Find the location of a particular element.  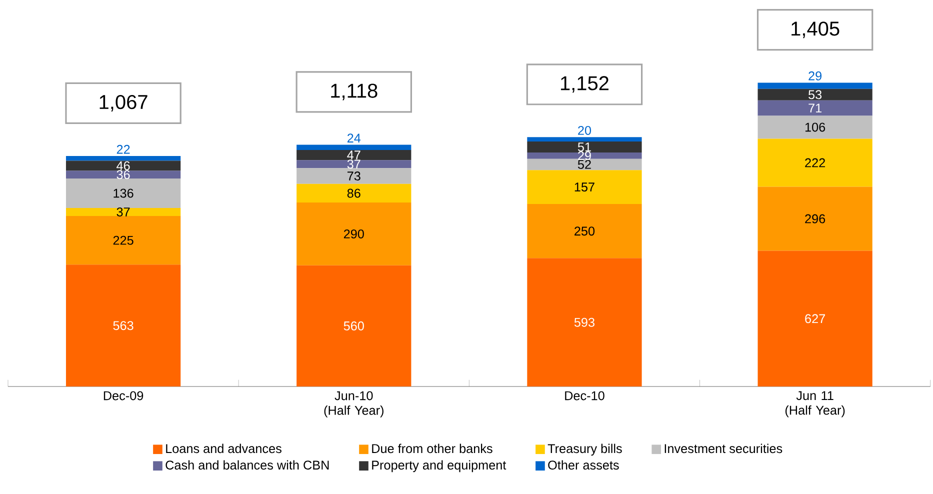

data-label: 71 is located at coordinates (815, 107).